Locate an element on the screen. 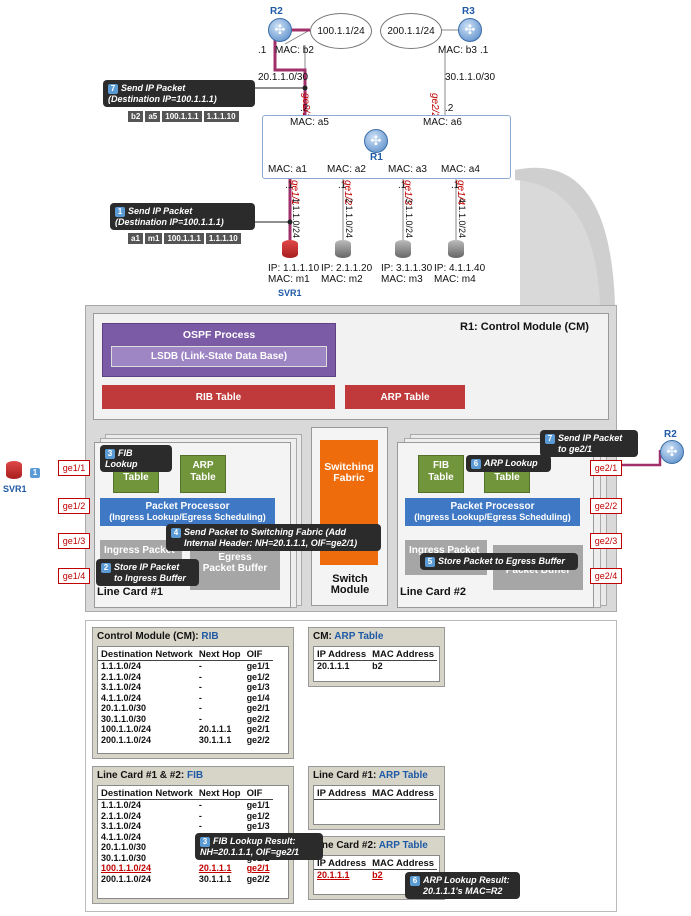 The image size is (691, 916). egress-label: Packet Buffer is located at coordinates (235, 568).